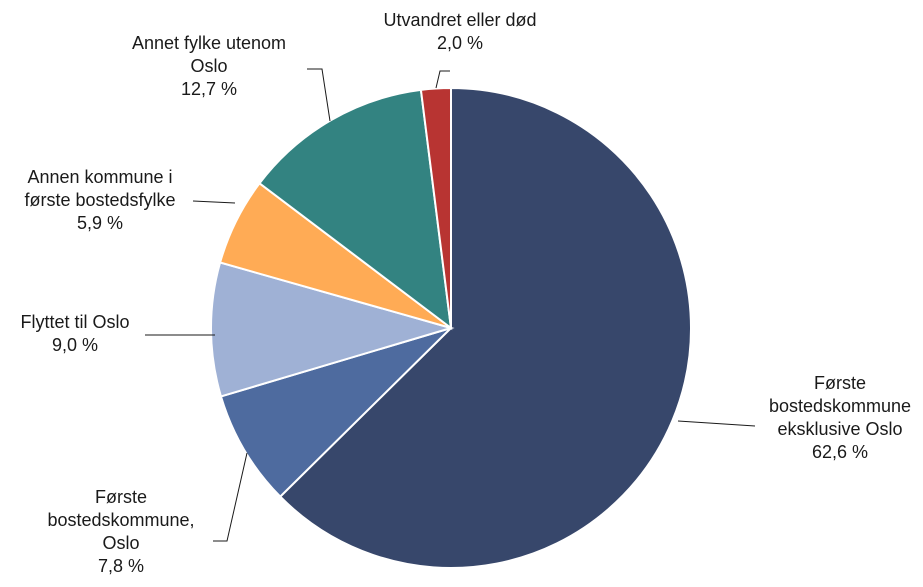 The height and width of the screenshot is (587, 923). What do you see at coordinates (355, 209) in the screenshot?
I see `pie-slice-annet-fylke-utenom-oslo` at bounding box center [355, 209].